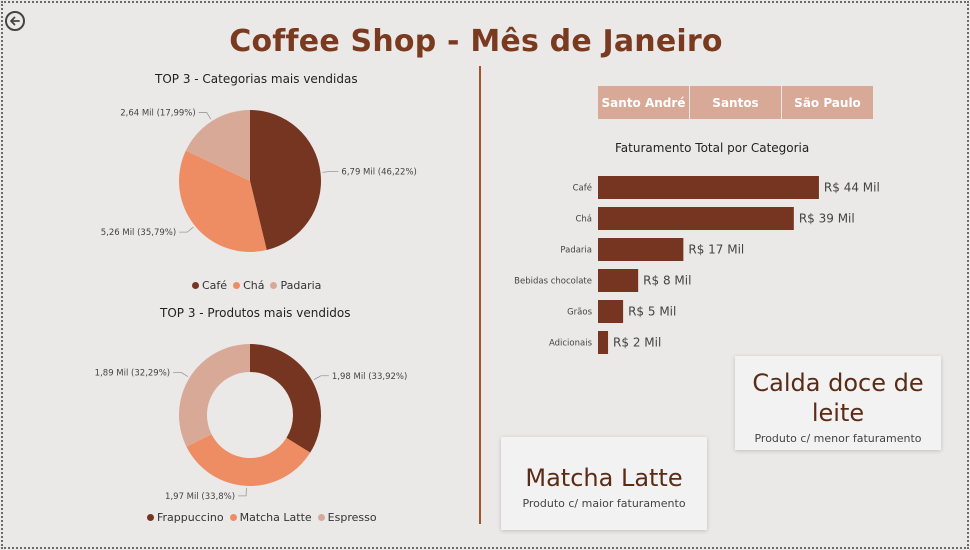  Describe the element at coordinates (476, 41) in the screenshot. I see `page-title: Coffee Shop - Mês de Janeiro` at that location.